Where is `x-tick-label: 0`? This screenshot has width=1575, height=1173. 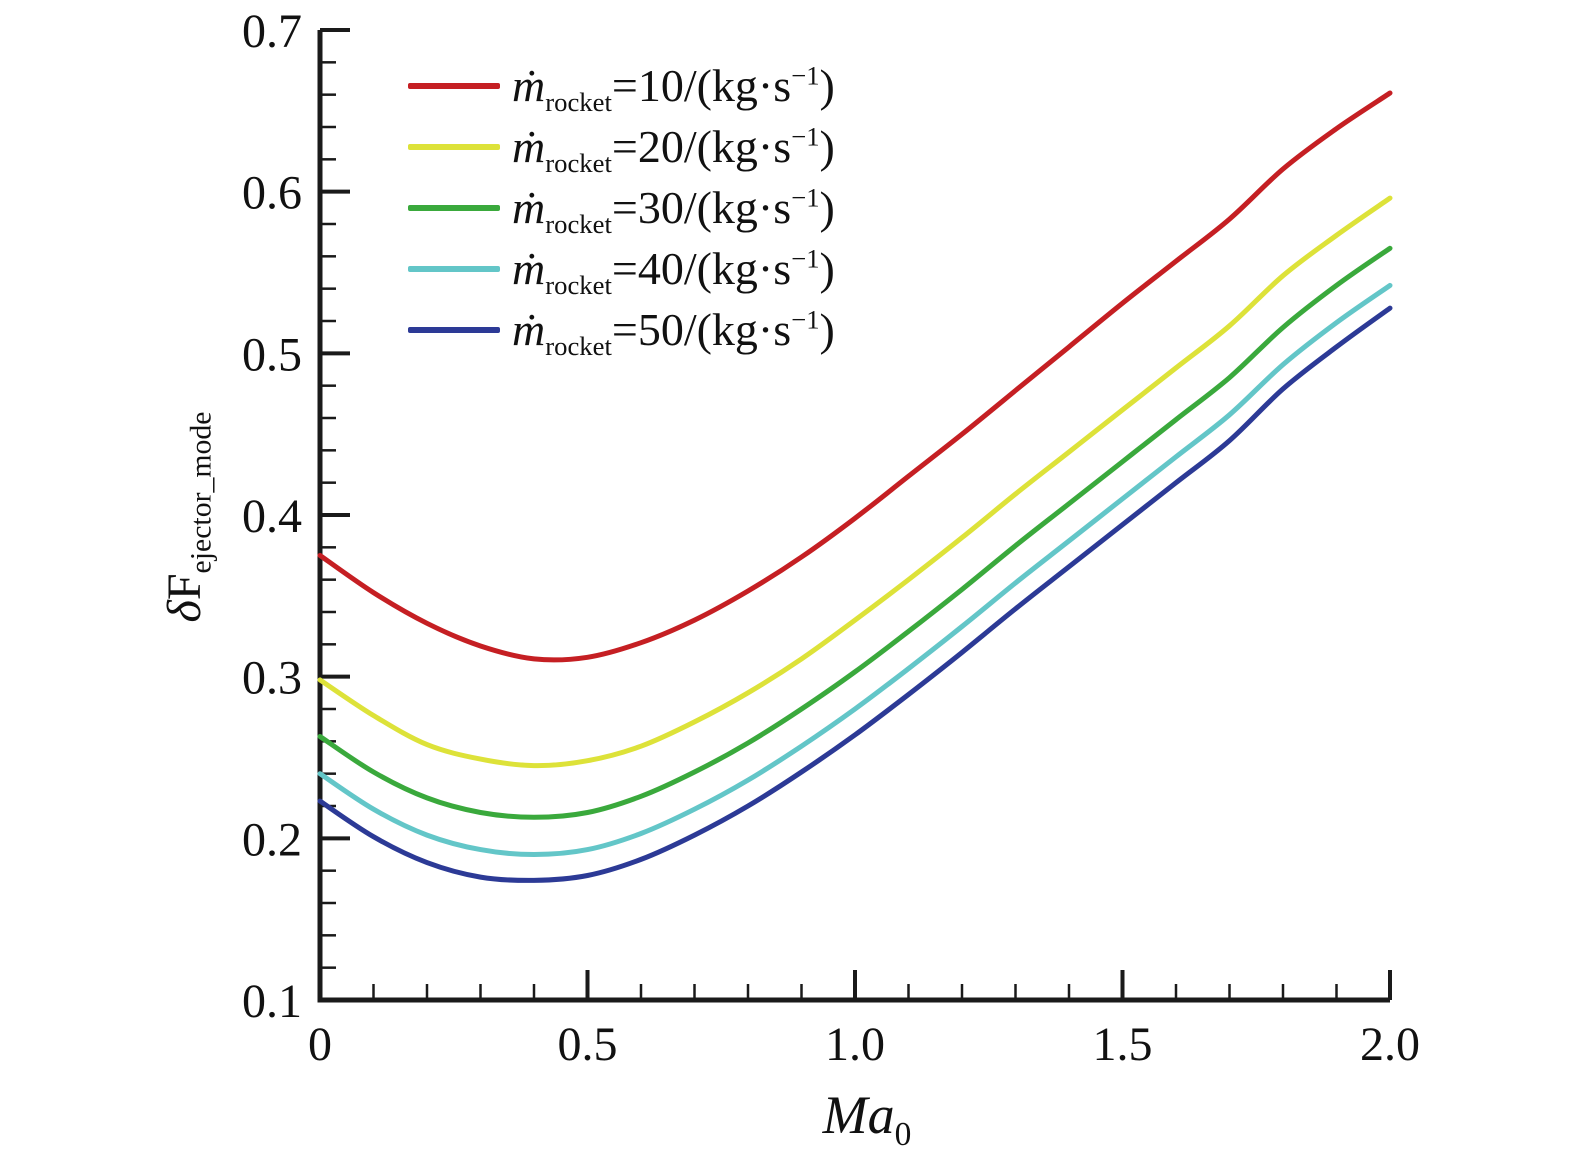
x-tick-label: 0 is located at coordinates (320, 1044).